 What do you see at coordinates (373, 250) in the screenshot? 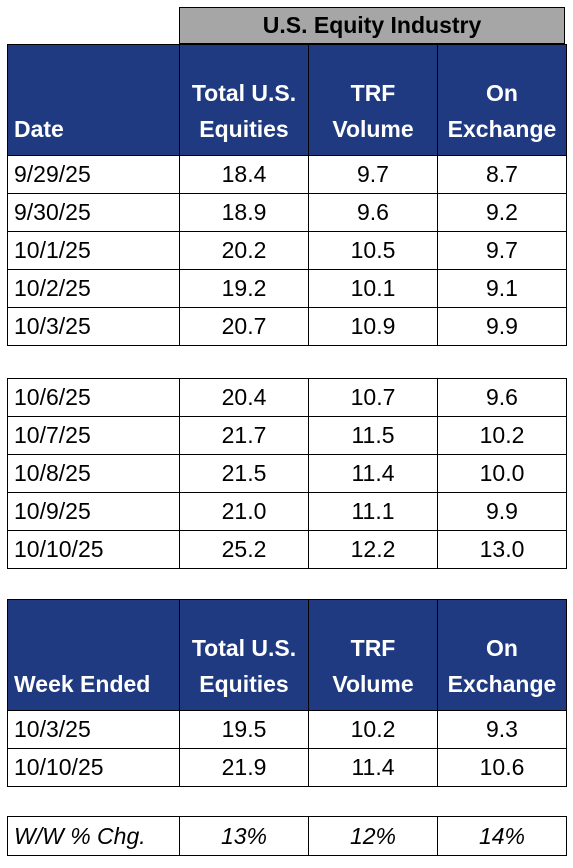
I see `trf-cell: 10.5` at bounding box center [373, 250].